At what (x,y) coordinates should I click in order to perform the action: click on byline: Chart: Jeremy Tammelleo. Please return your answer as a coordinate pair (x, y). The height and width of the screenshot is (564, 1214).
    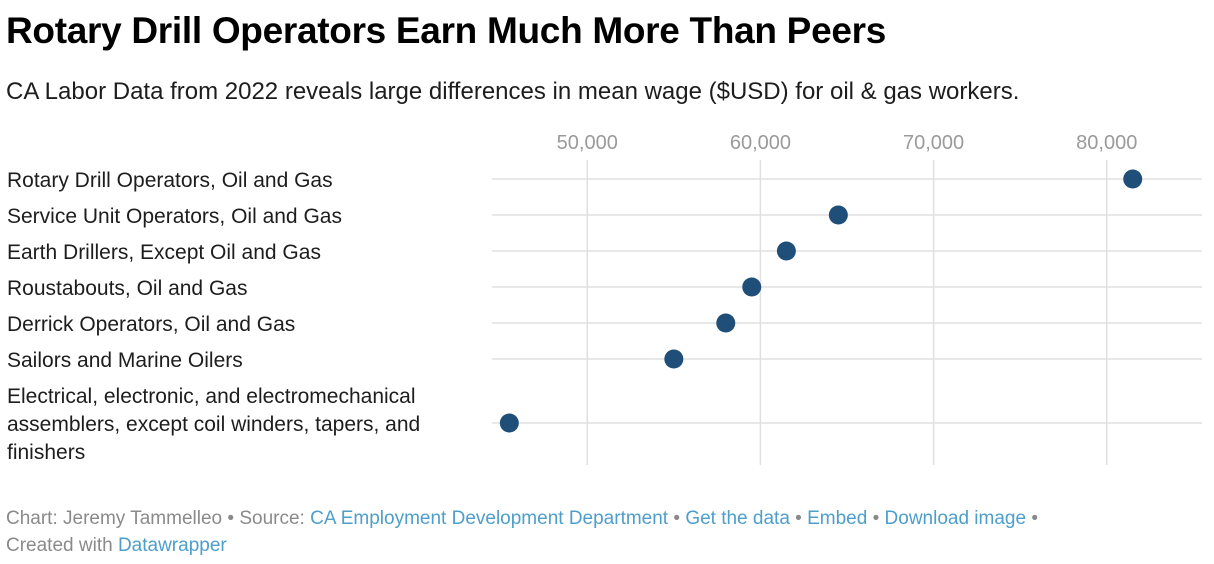
    Looking at the image, I should click on (114, 518).